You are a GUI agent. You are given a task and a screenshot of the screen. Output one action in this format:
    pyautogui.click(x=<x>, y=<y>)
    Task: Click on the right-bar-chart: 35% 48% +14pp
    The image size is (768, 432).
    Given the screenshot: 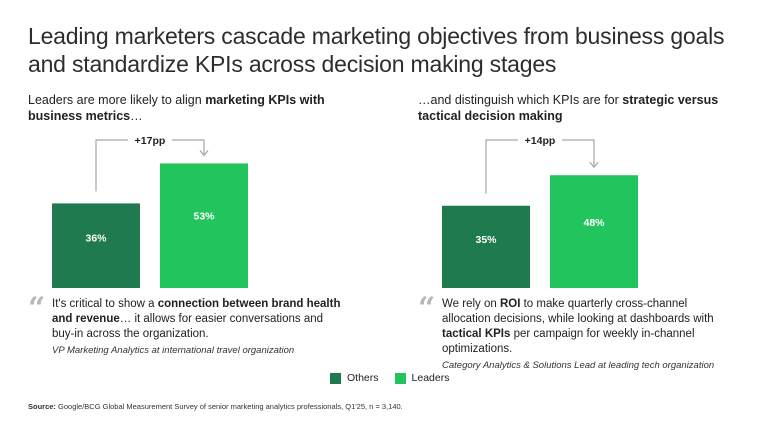 What is the action you would take?
    pyautogui.click(x=540, y=210)
    